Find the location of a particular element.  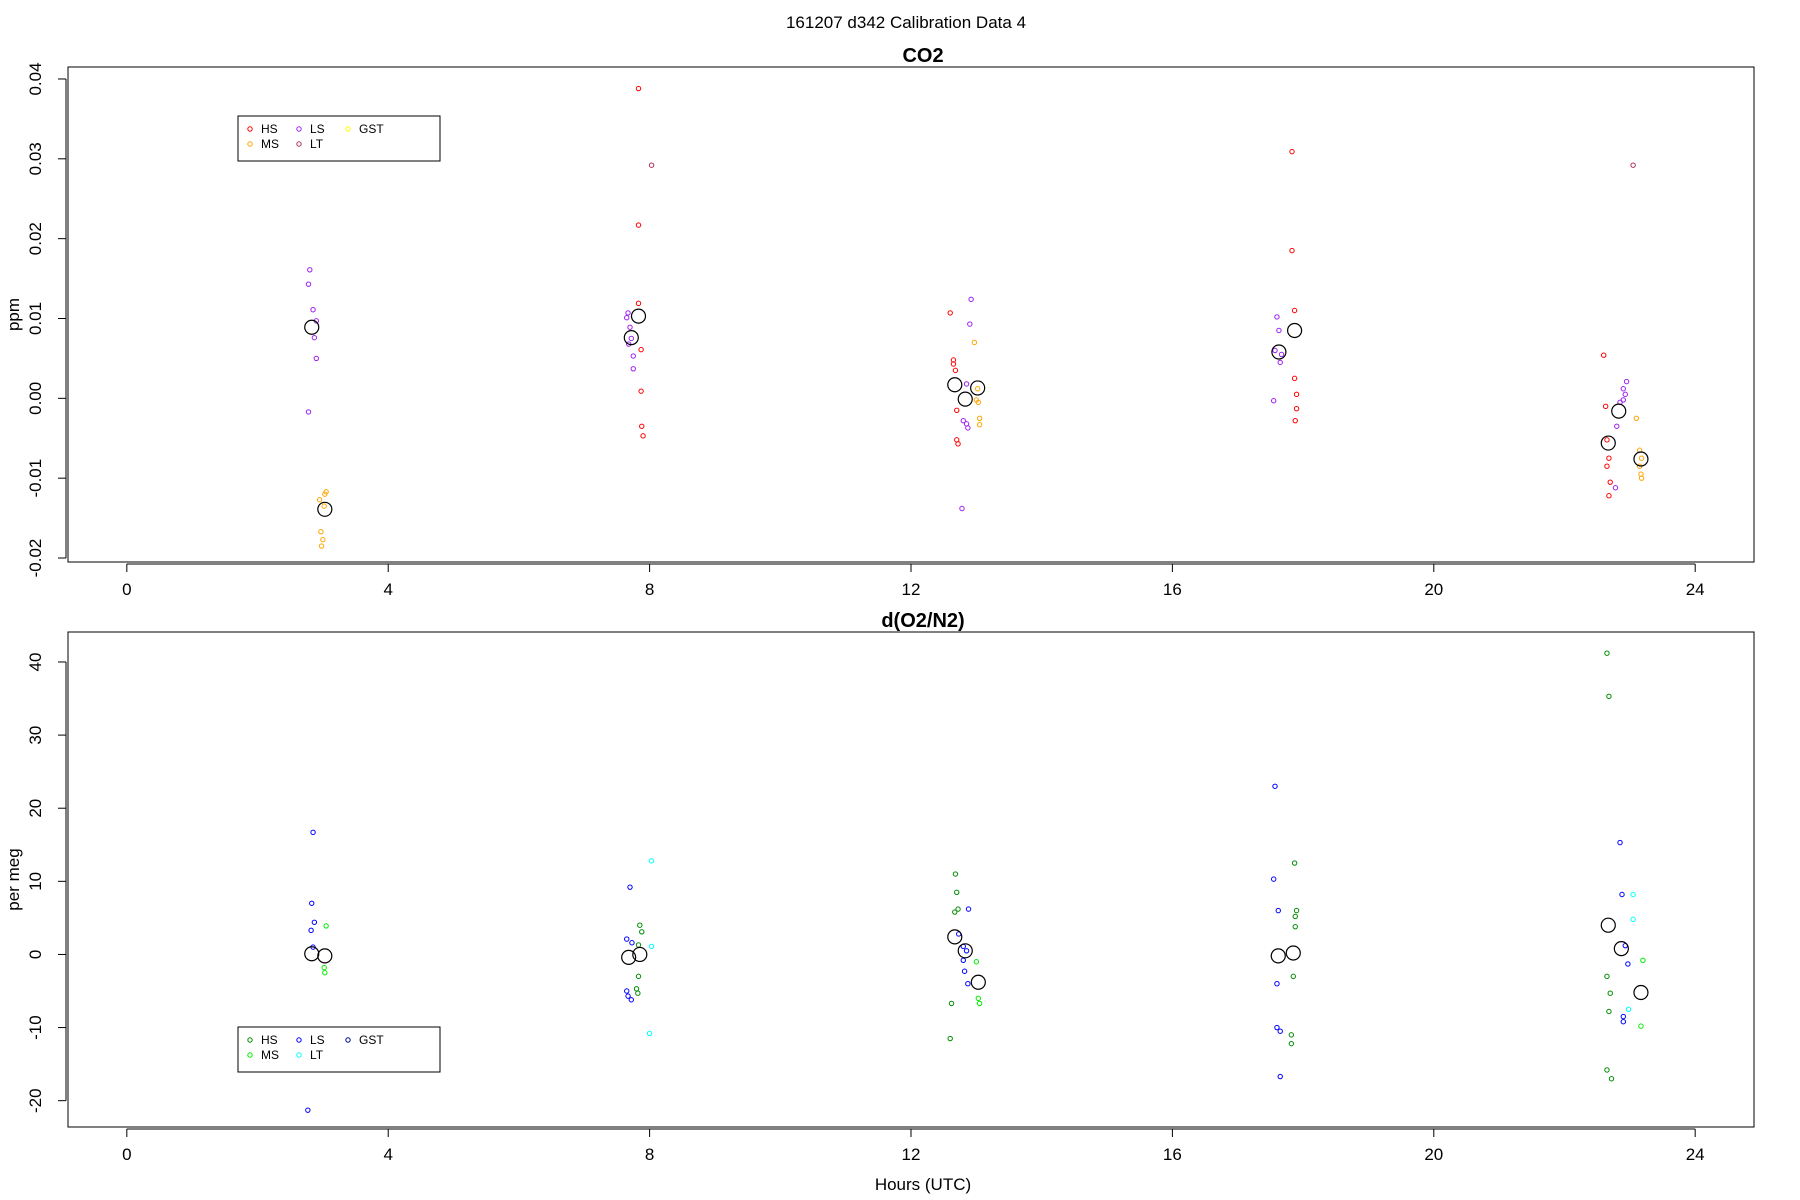

figure-title: 161207 d342 Calibration Data 4 is located at coordinates (906, 22).